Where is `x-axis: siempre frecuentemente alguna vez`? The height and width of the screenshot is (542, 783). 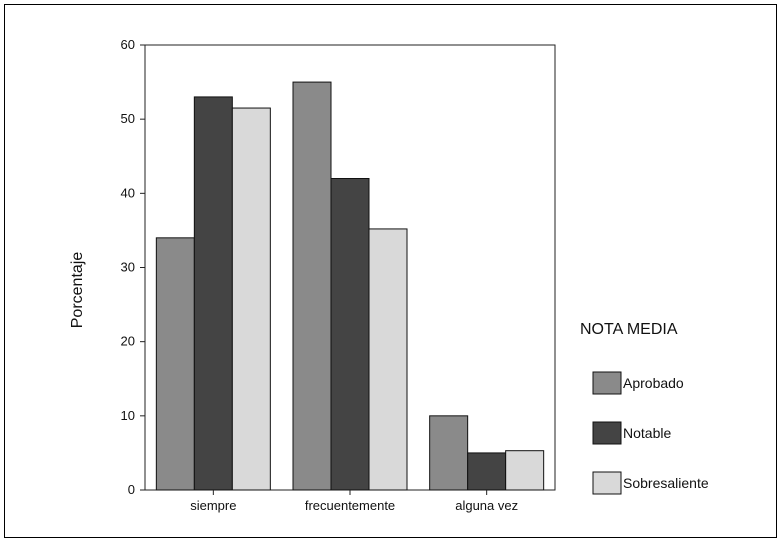 x-axis: siempre frecuentemente alguna vez is located at coordinates (354, 501).